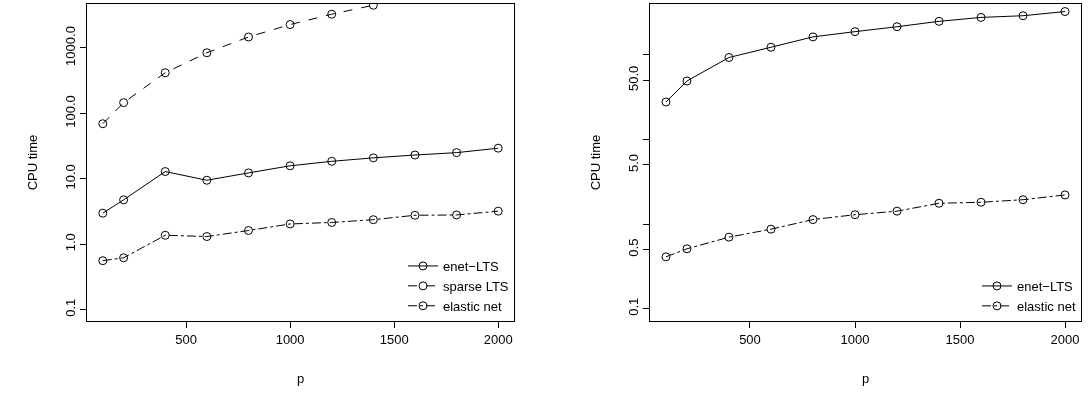  What do you see at coordinates (633, 247) in the screenshot?
I see `y-tick-label: 0.5` at bounding box center [633, 247].